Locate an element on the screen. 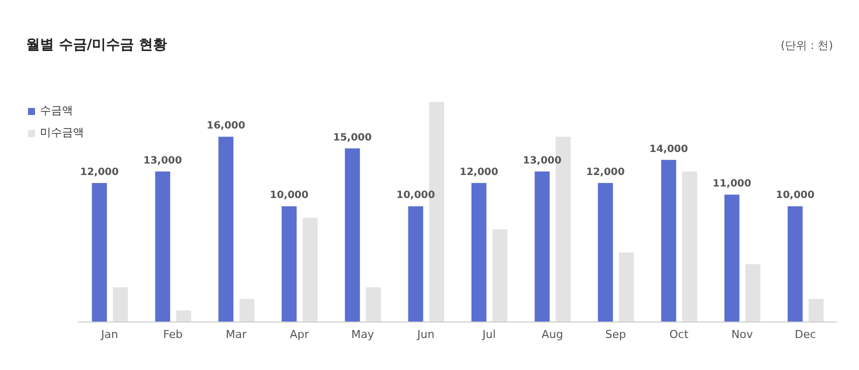  x-tick-label: Jun is located at coordinates (425, 334).